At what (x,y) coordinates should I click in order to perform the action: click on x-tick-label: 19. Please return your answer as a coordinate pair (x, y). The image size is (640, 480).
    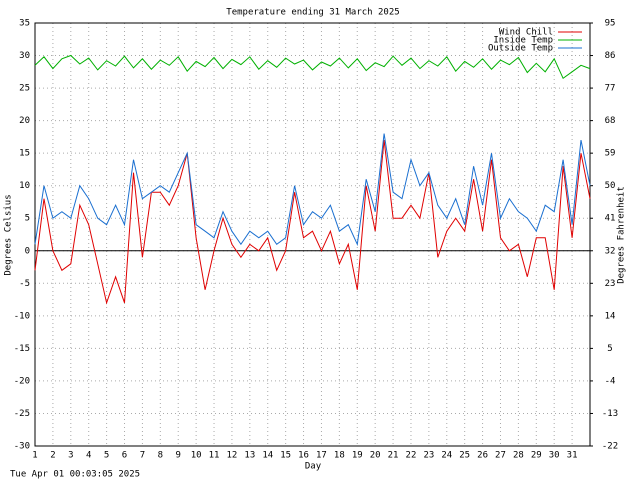
    Looking at the image, I should click on (357, 456).